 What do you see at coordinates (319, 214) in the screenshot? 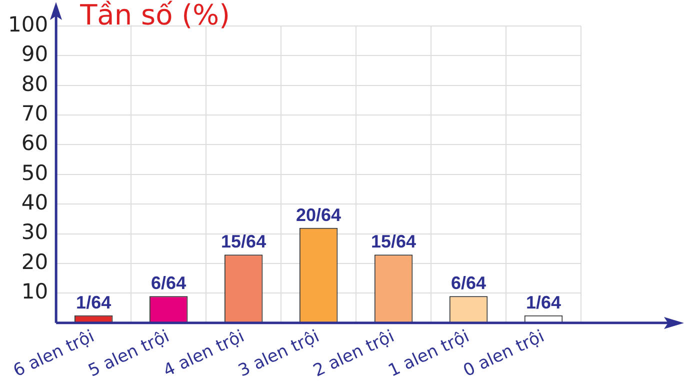
I see `data-label: 20/64` at bounding box center [319, 214].